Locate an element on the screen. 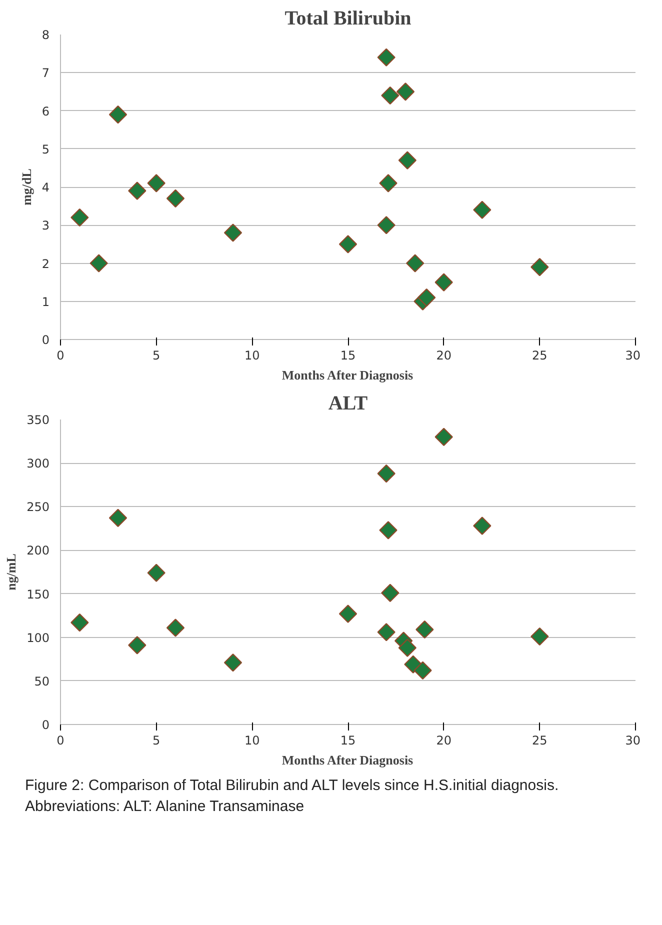 The height and width of the screenshot is (925, 662). chart-title: Total Bilirubin is located at coordinates (348, 19).